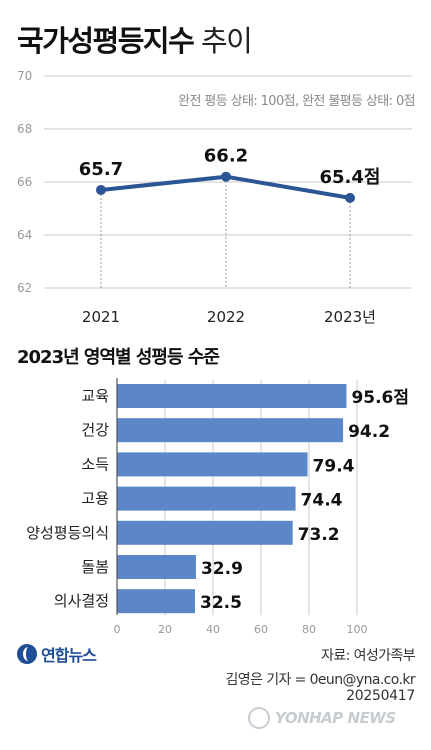  I want to click on bar-value-label: 32.9, so click(222, 569).